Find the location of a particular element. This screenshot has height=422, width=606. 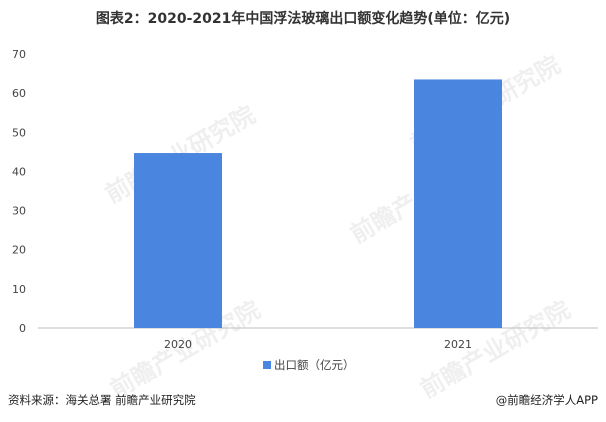

y-tick-label: 10 is located at coordinates (19, 289).